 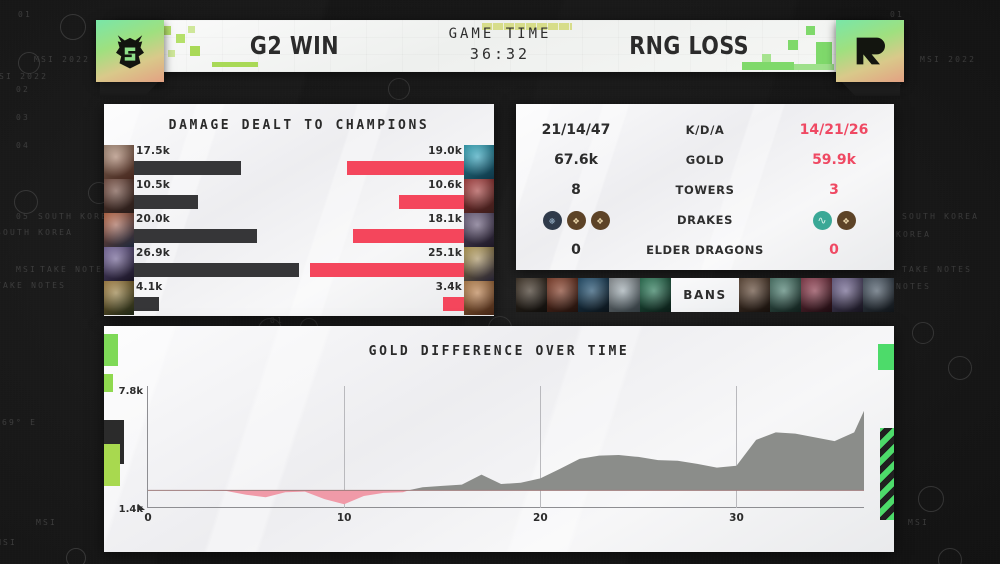 I want to click on damage-bar-left-wrap: 10.5k, so click(x=216, y=196).